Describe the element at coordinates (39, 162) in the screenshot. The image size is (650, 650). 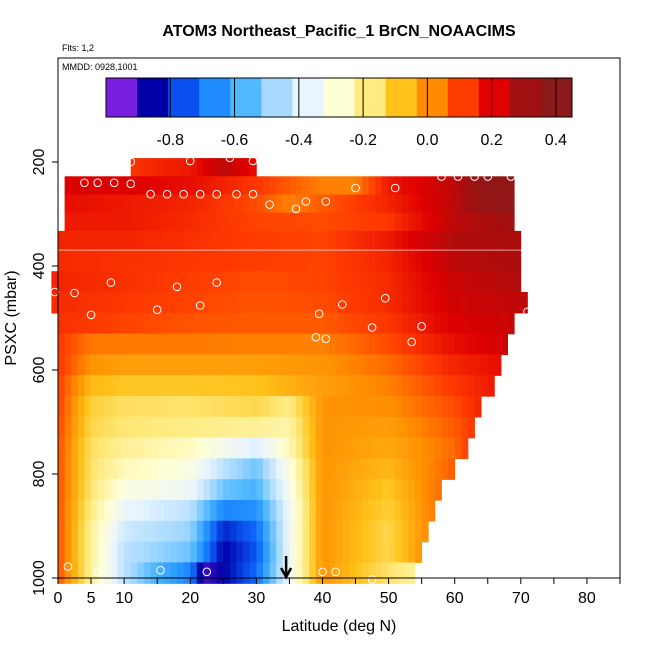
I see `y-tick-label: 200` at that location.